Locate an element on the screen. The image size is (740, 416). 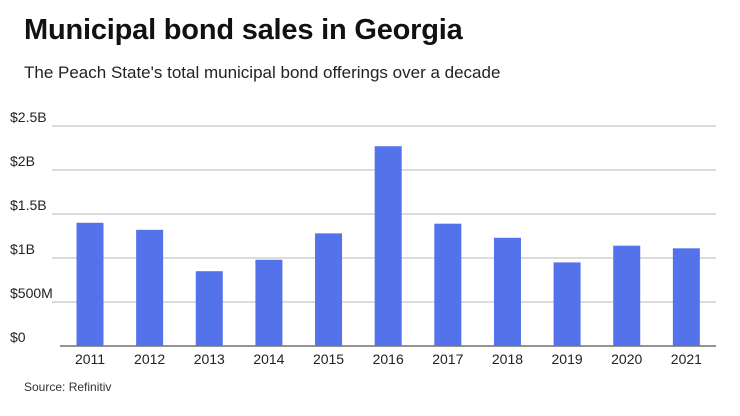
x-tick-label: 2018 is located at coordinates (507, 359).